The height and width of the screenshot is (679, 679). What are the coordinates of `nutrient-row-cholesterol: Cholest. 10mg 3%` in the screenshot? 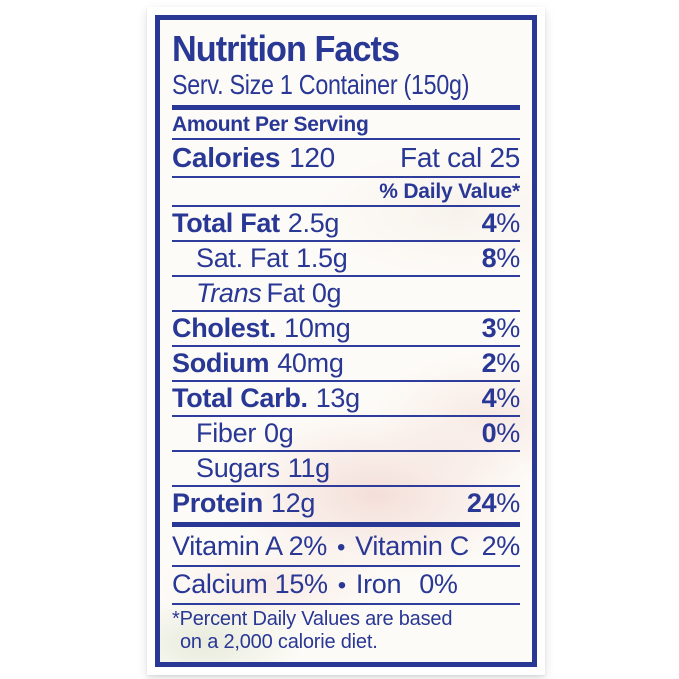 It's located at (346, 328).